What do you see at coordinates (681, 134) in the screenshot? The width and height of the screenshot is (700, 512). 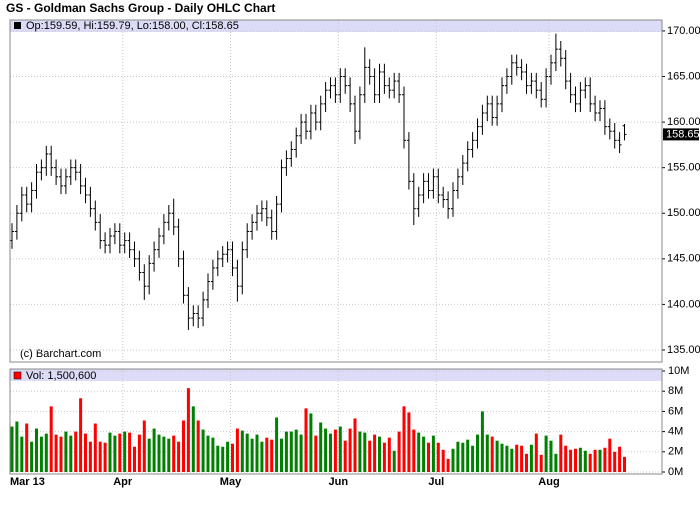 I see `last-price-box` at bounding box center [681, 134].